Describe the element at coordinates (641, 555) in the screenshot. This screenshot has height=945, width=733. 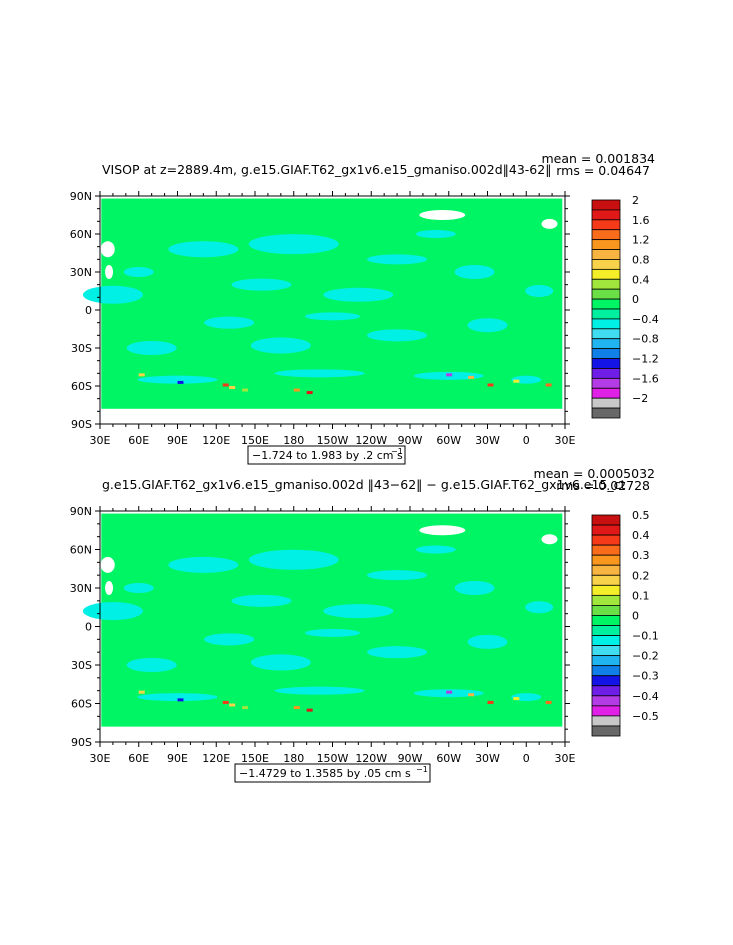
I see `colorbar-label: 0.3` at that location.